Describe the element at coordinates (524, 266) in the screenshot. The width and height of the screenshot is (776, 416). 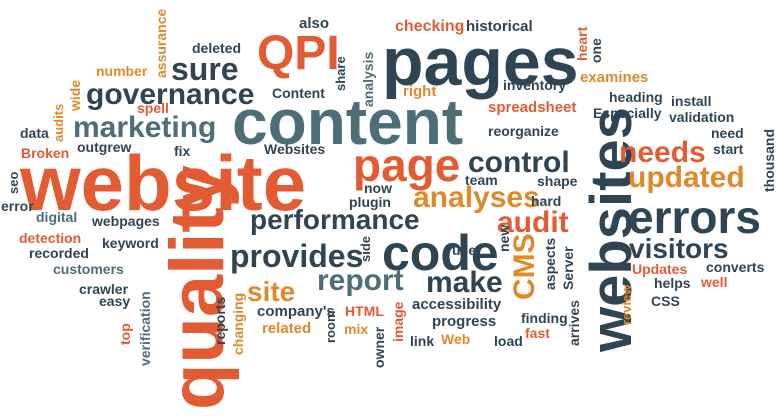
I see `word-CMS: CMS` at that location.